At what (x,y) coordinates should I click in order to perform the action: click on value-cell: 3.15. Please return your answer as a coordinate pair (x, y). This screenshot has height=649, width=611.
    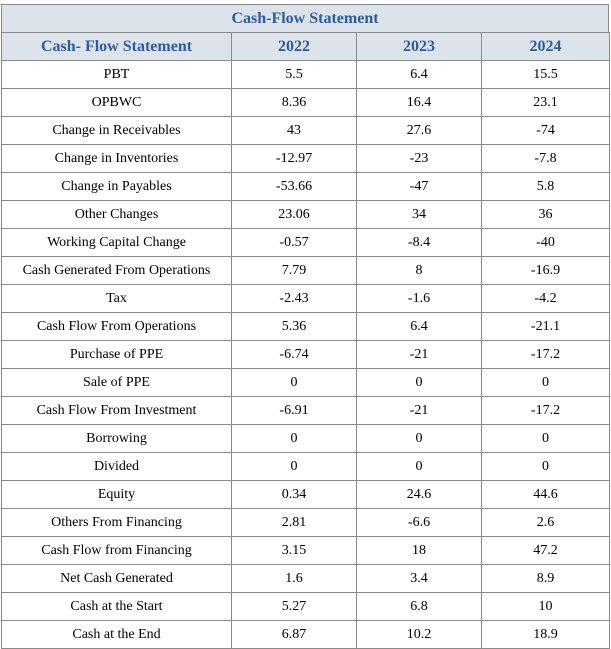
    Looking at the image, I should click on (294, 550).